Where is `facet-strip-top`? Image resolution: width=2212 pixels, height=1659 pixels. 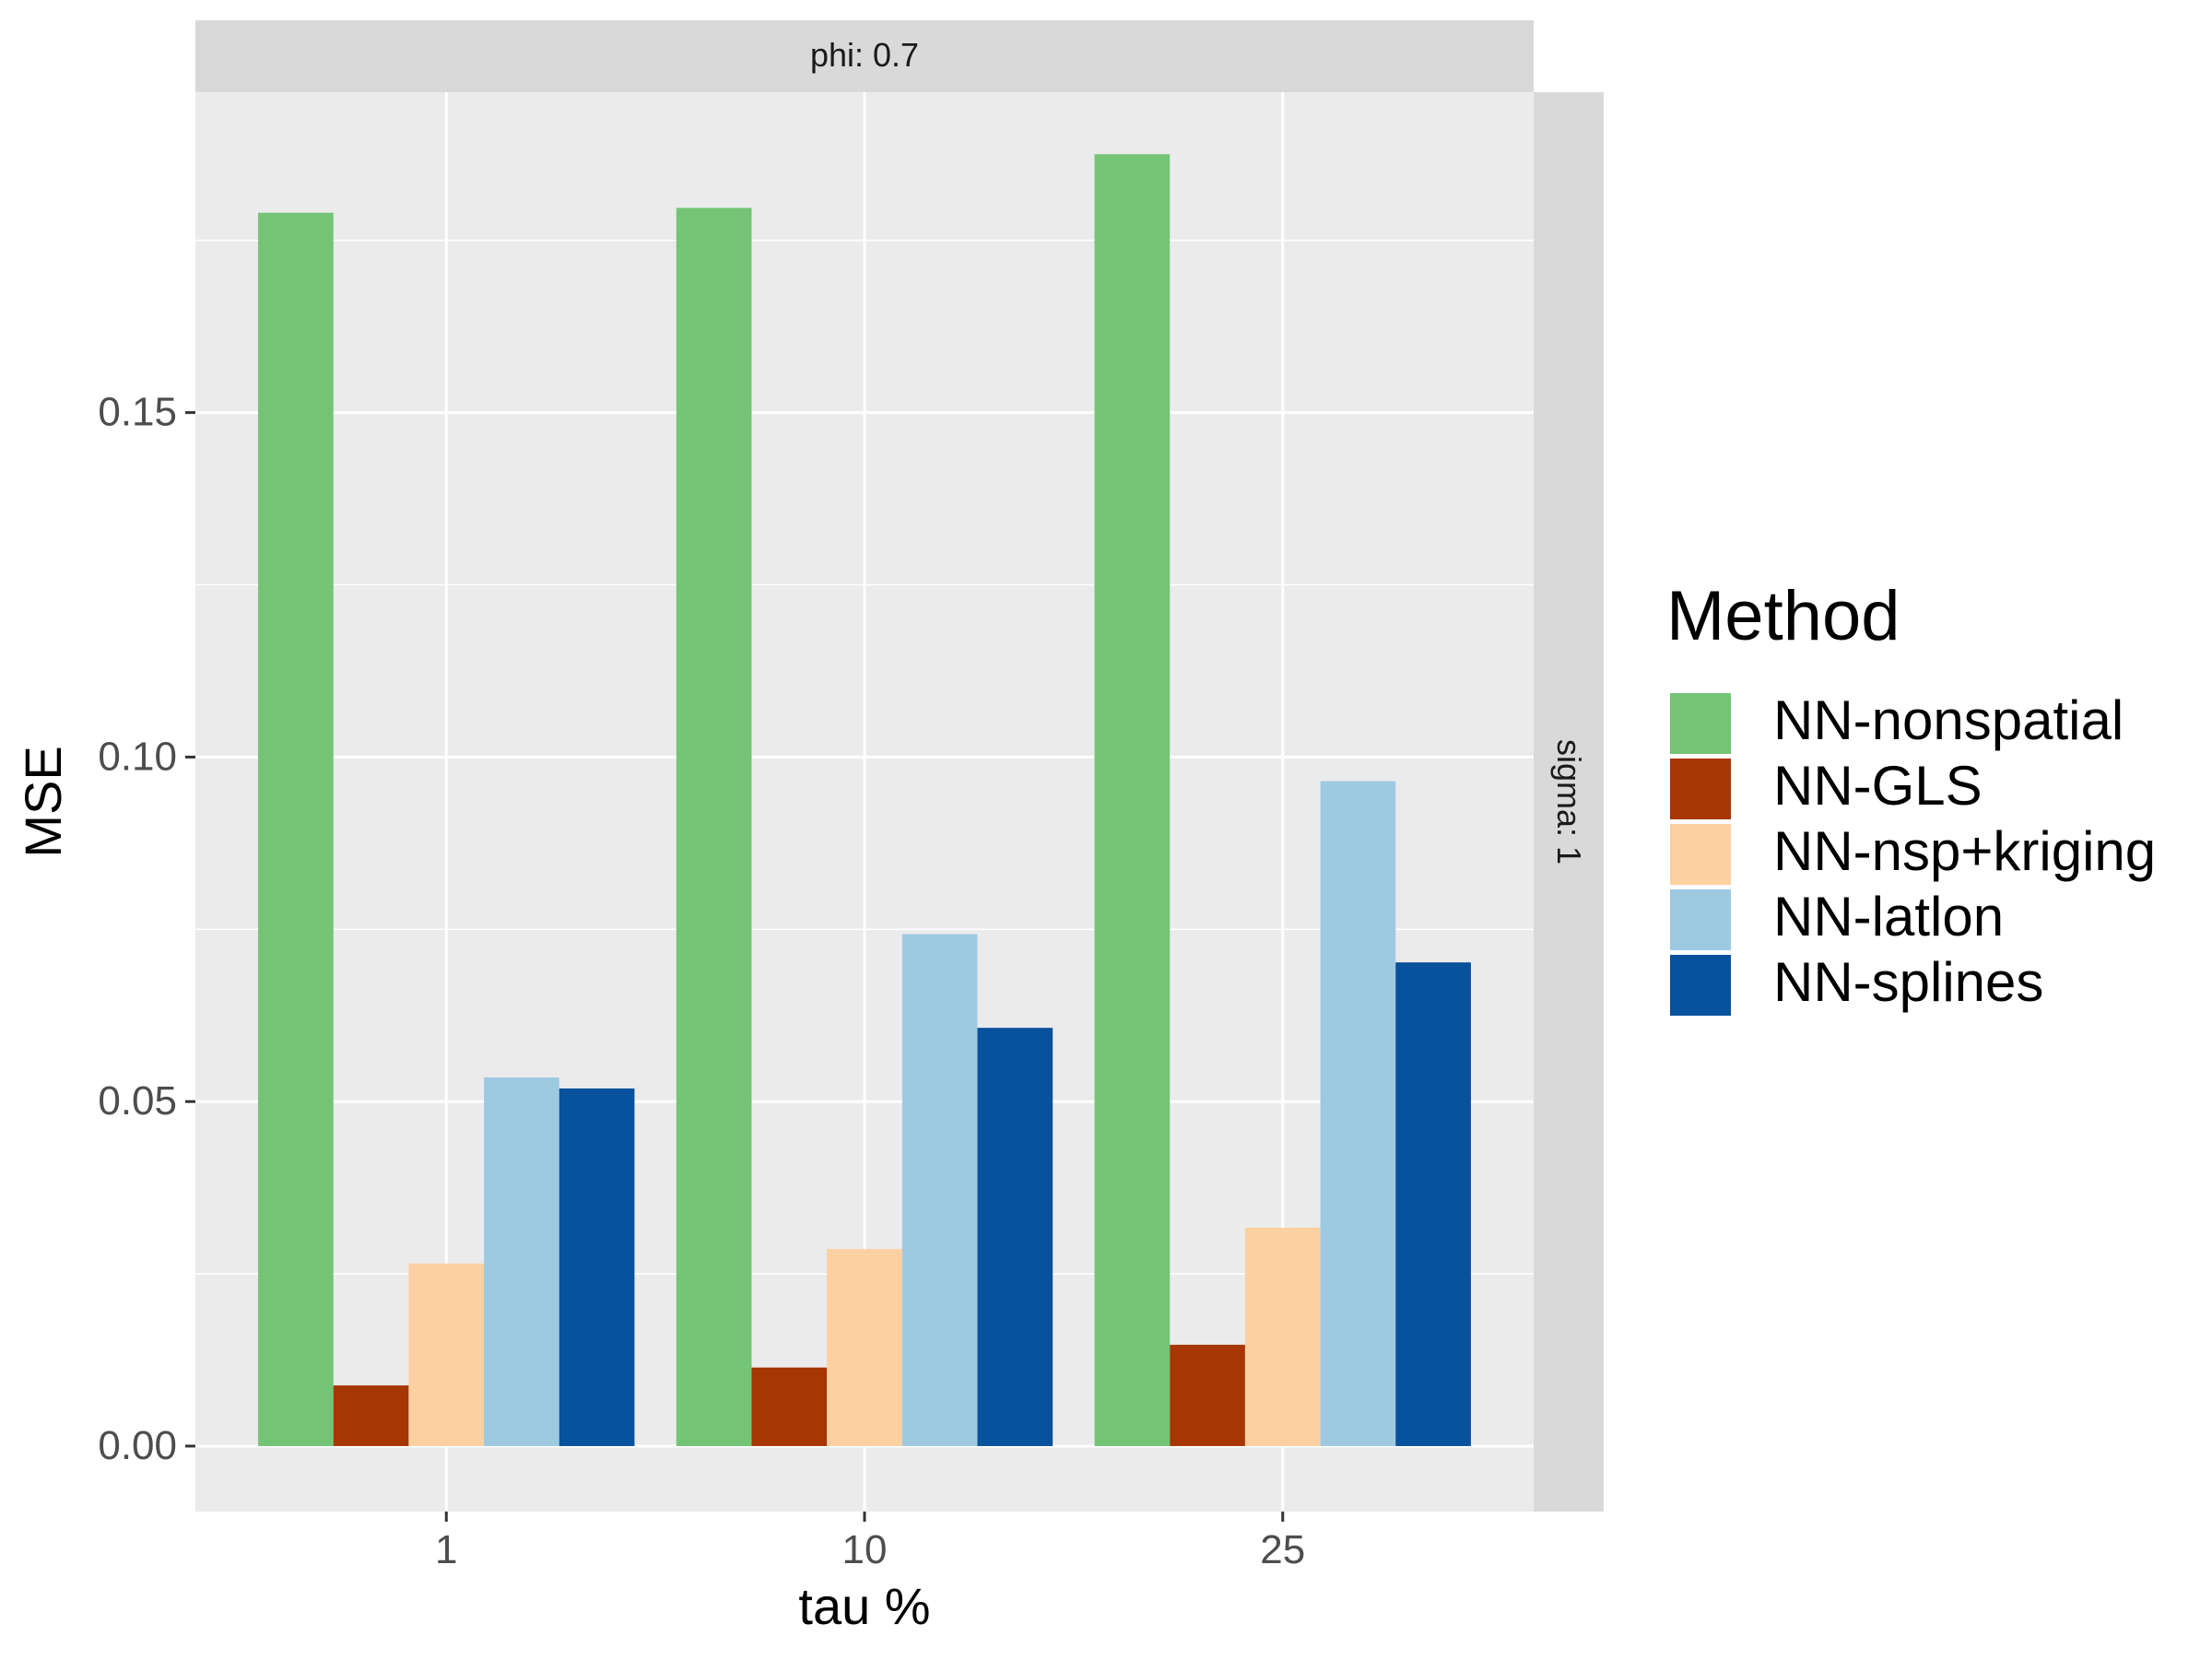
facet-strip-top is located at coordinates (864, 56).